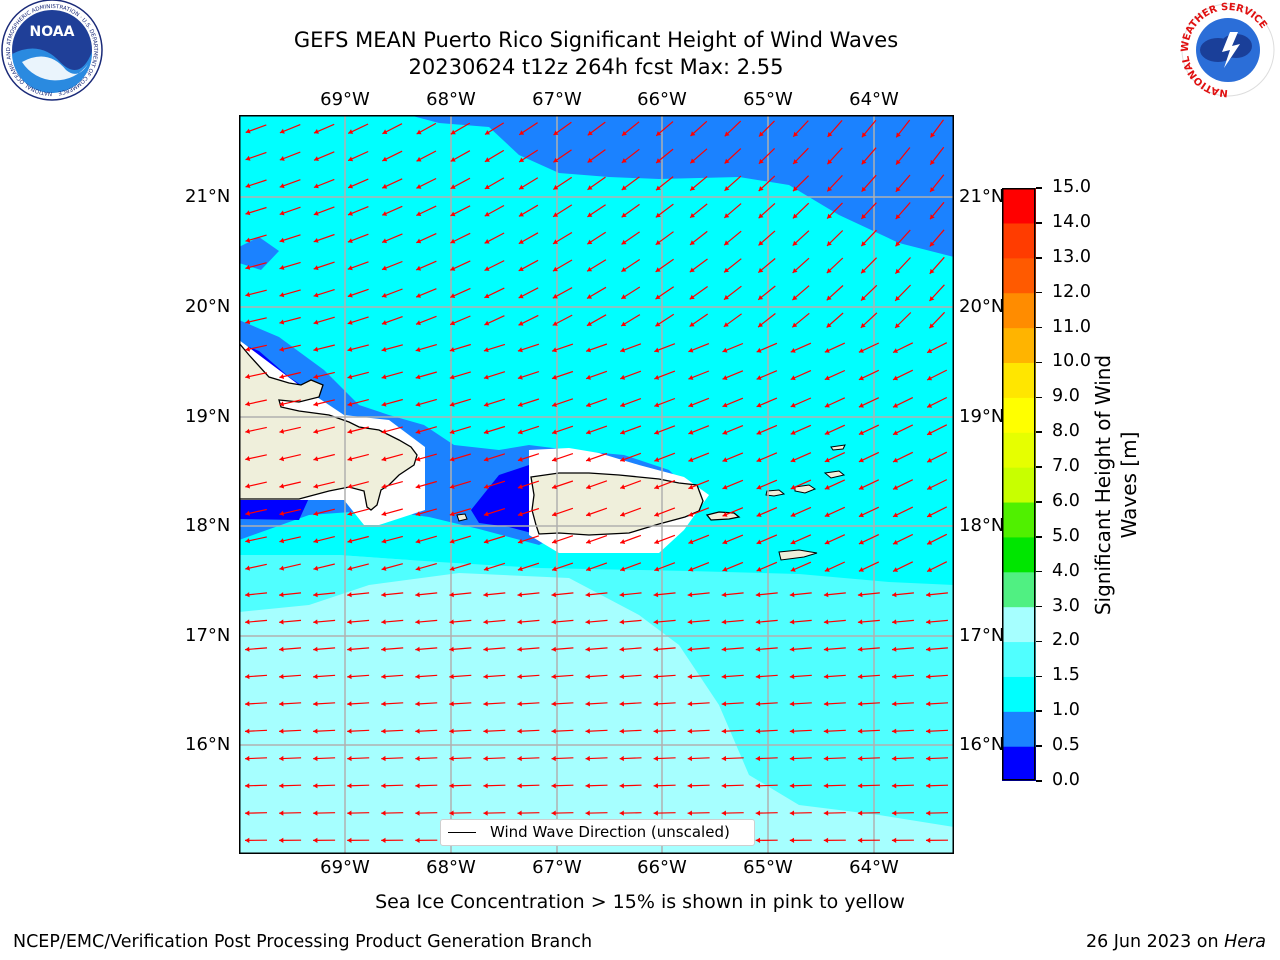 The width and height of the screenshot is (1280, 960). I want to click on lon-label-top-69w: 69°W, so click(345, 99).